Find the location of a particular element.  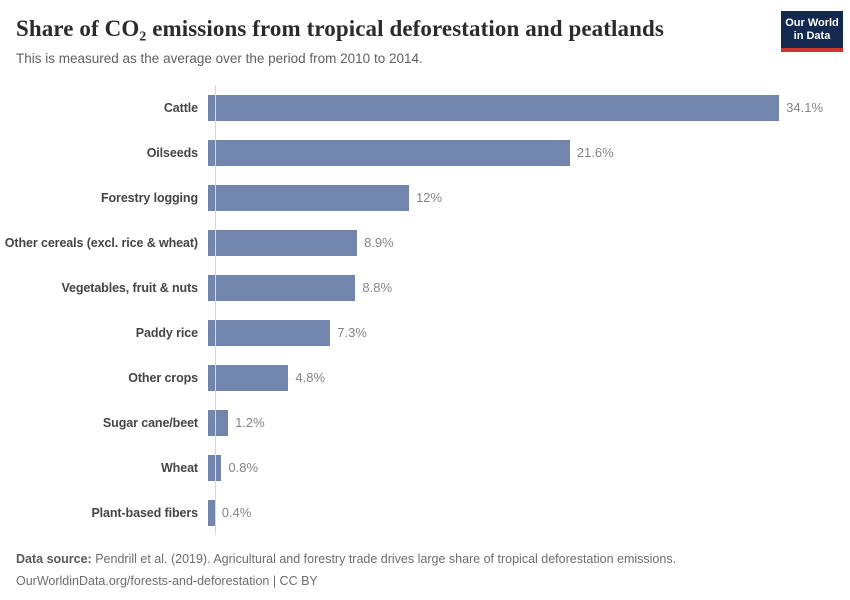

bar-row: Oilseeds 21.6% is located at coordinates (425, 152).